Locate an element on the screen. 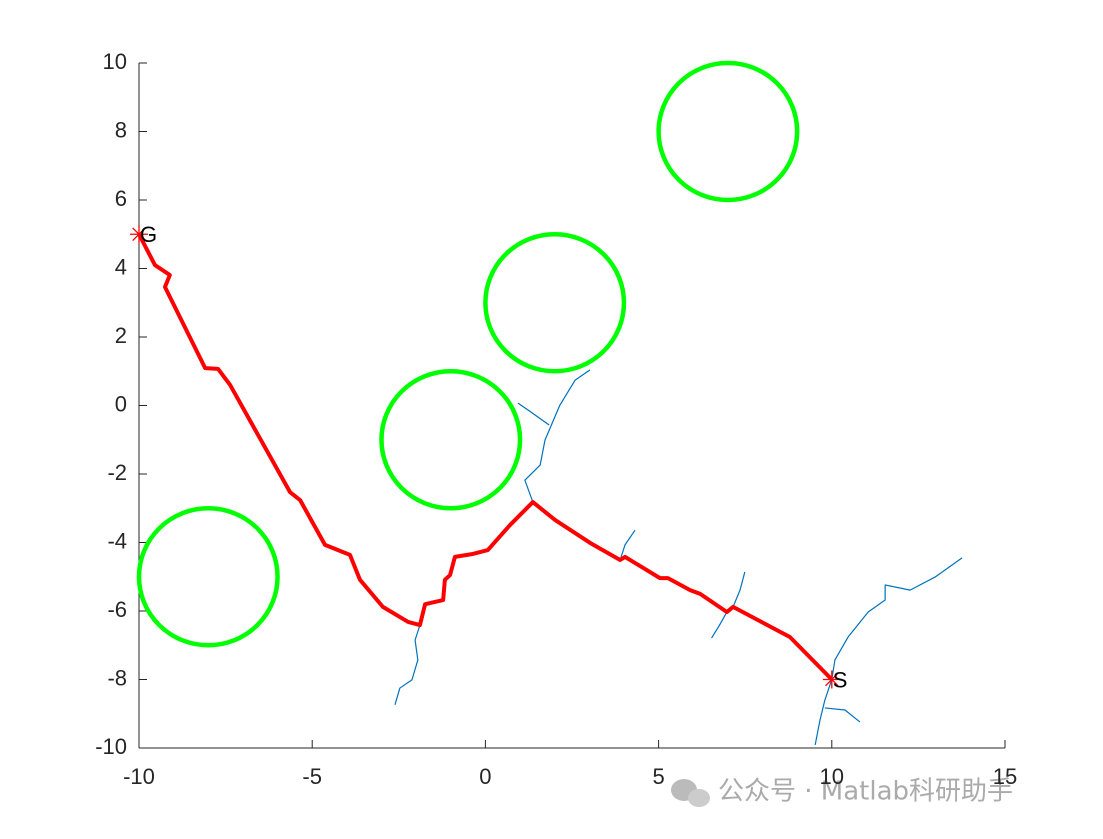  point-label: G is located at coordinates (148, 234).